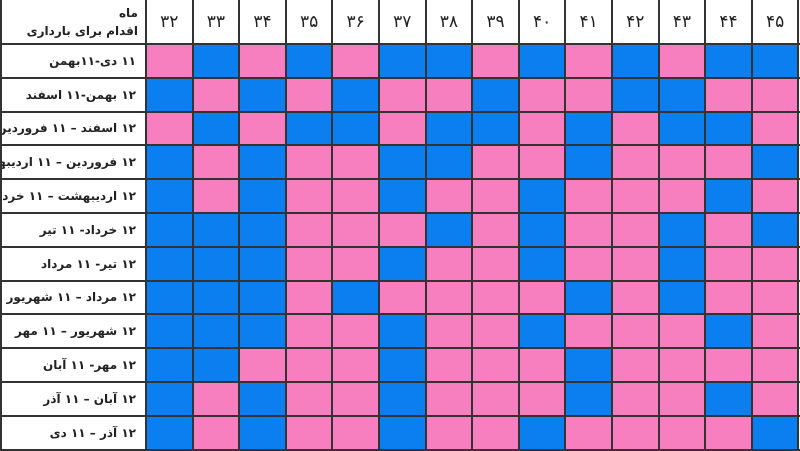 This screenshot has height=451, width=800. What do you see at coordinates (88, 263) in the screenshot?
I see `row-label: ۱۲ تیر- ۱۱ مرداد` at bounding box center [88, 263].